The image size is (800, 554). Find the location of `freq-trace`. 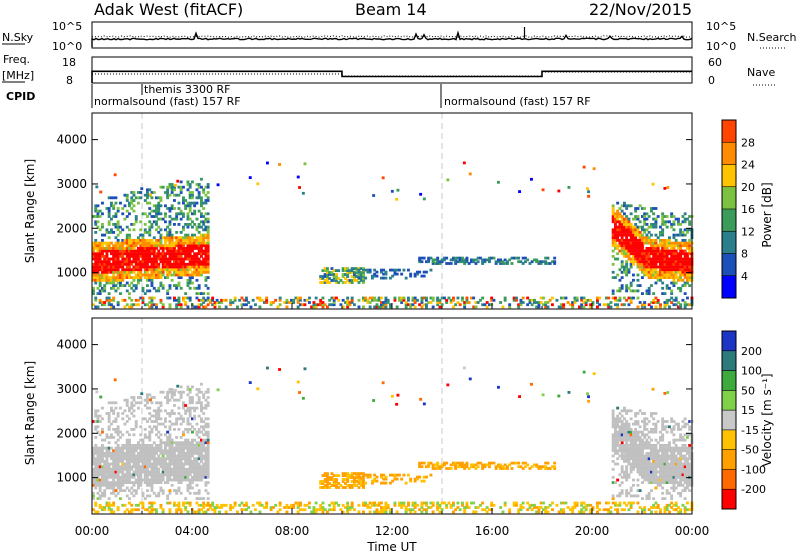

freq-trace is located at coordinates (391, 76).